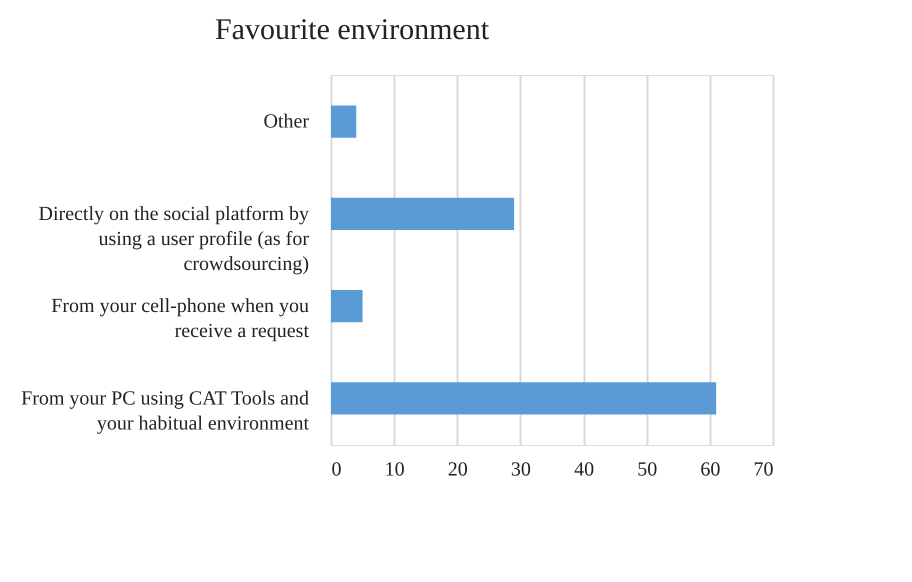 This screenshot has width=912, height=582. Describe the element at coordinates (647, 469) in the screenshot. I see `x-tick-label: 50` at that location.